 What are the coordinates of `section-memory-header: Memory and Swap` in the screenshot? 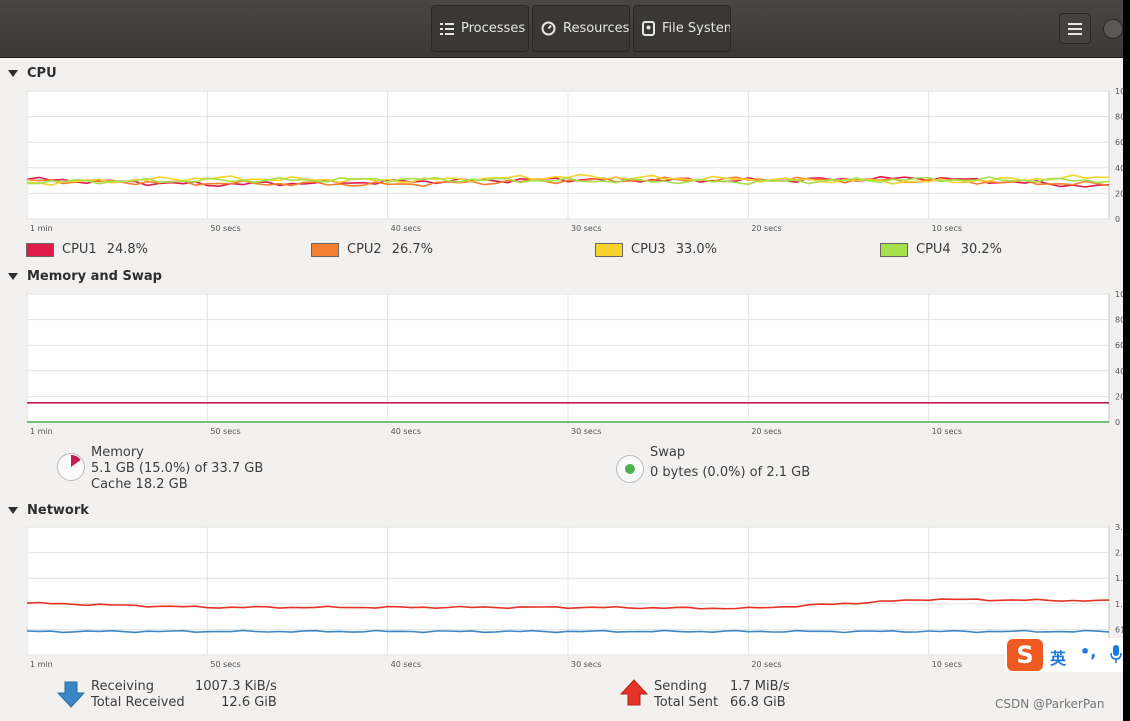 It's located at (85, 276).